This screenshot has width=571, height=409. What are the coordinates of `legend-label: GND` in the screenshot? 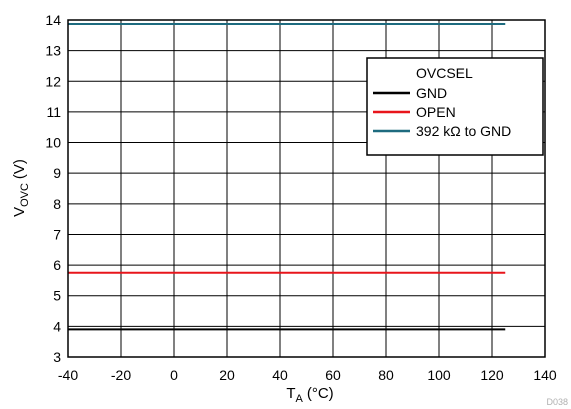 It's located at (431, 93).